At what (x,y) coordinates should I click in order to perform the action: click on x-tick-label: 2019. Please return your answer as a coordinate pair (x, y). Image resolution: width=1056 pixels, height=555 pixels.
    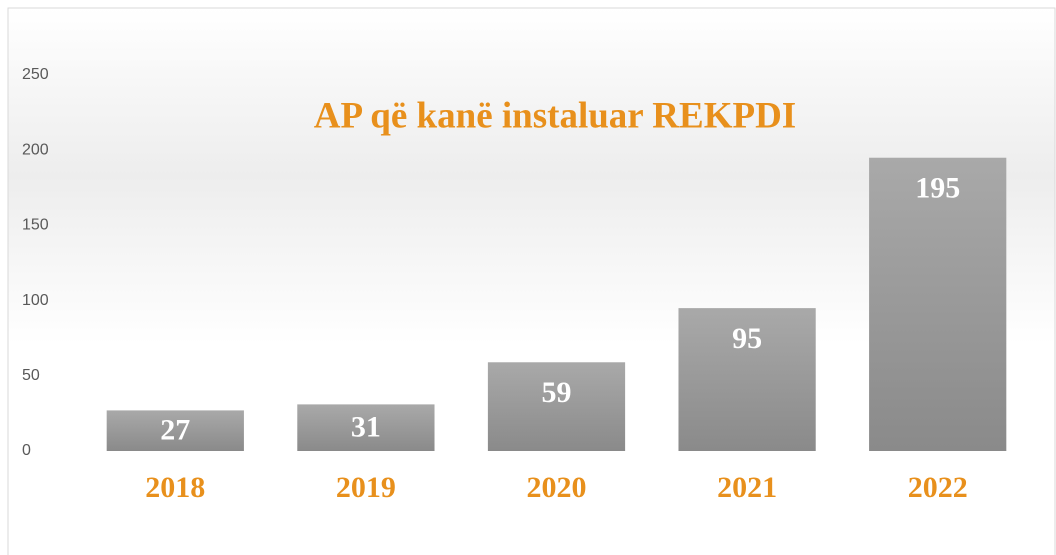
    Looking at the image, I should click on (366, 487).